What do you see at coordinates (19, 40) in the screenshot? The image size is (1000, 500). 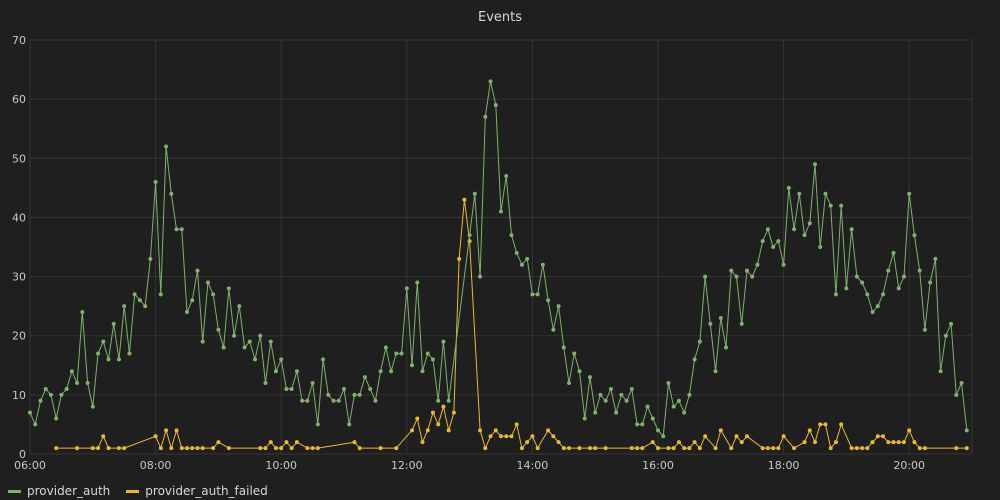 I see `y-tick-label: 70` at bounding box center [19, 40].